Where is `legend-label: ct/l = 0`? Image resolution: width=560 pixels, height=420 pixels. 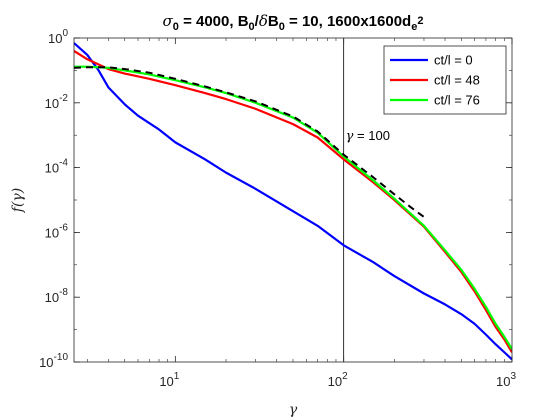
legend-label: ct/l = 0 is located at coordinates (453, 60).